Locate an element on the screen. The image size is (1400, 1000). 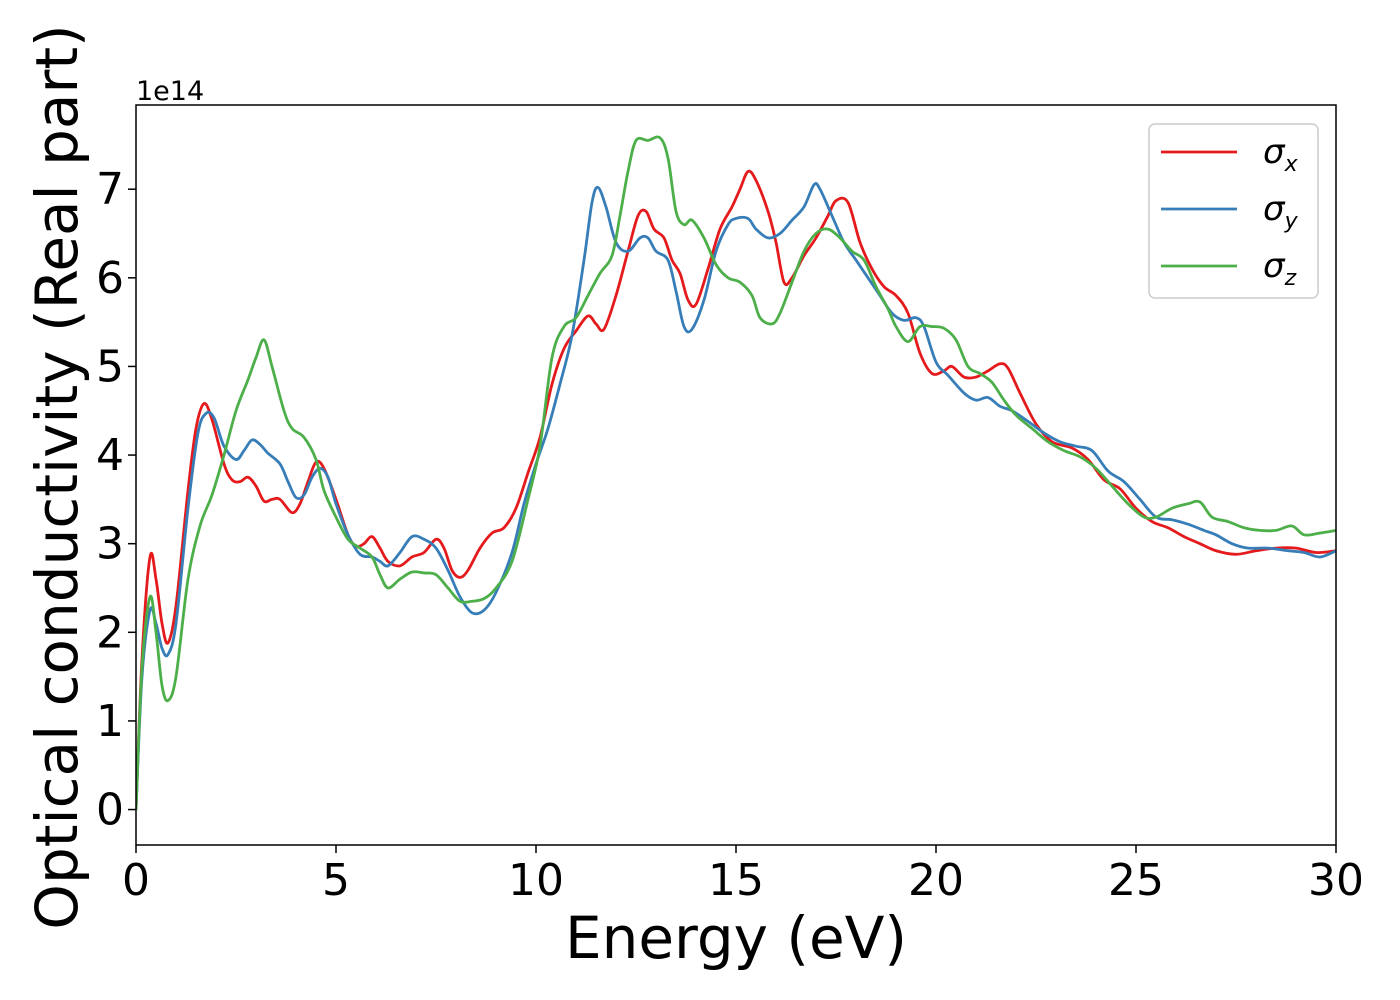
x-tick-label: 0 is located at coordinates (136, 880).